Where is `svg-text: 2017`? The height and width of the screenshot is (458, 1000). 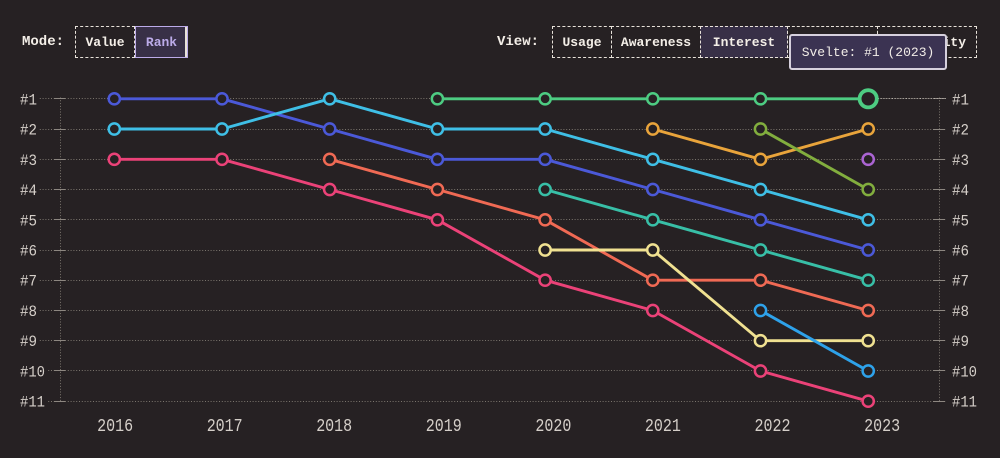 svg-text: 2017 is located at coordinates (225, 427).